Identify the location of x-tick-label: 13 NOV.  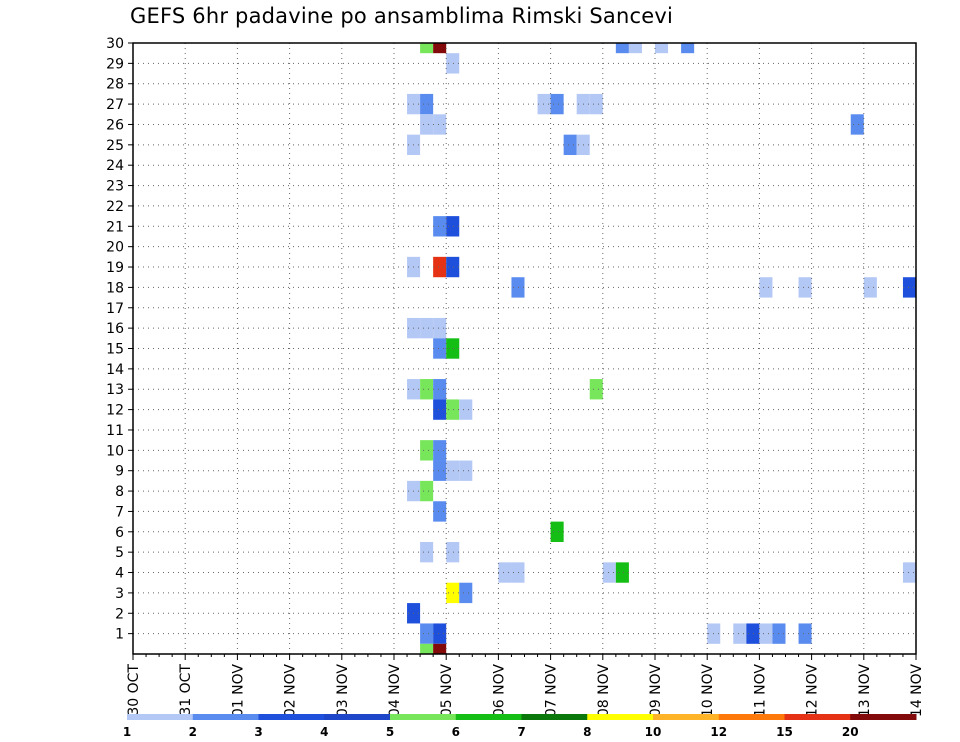
(865, 691).